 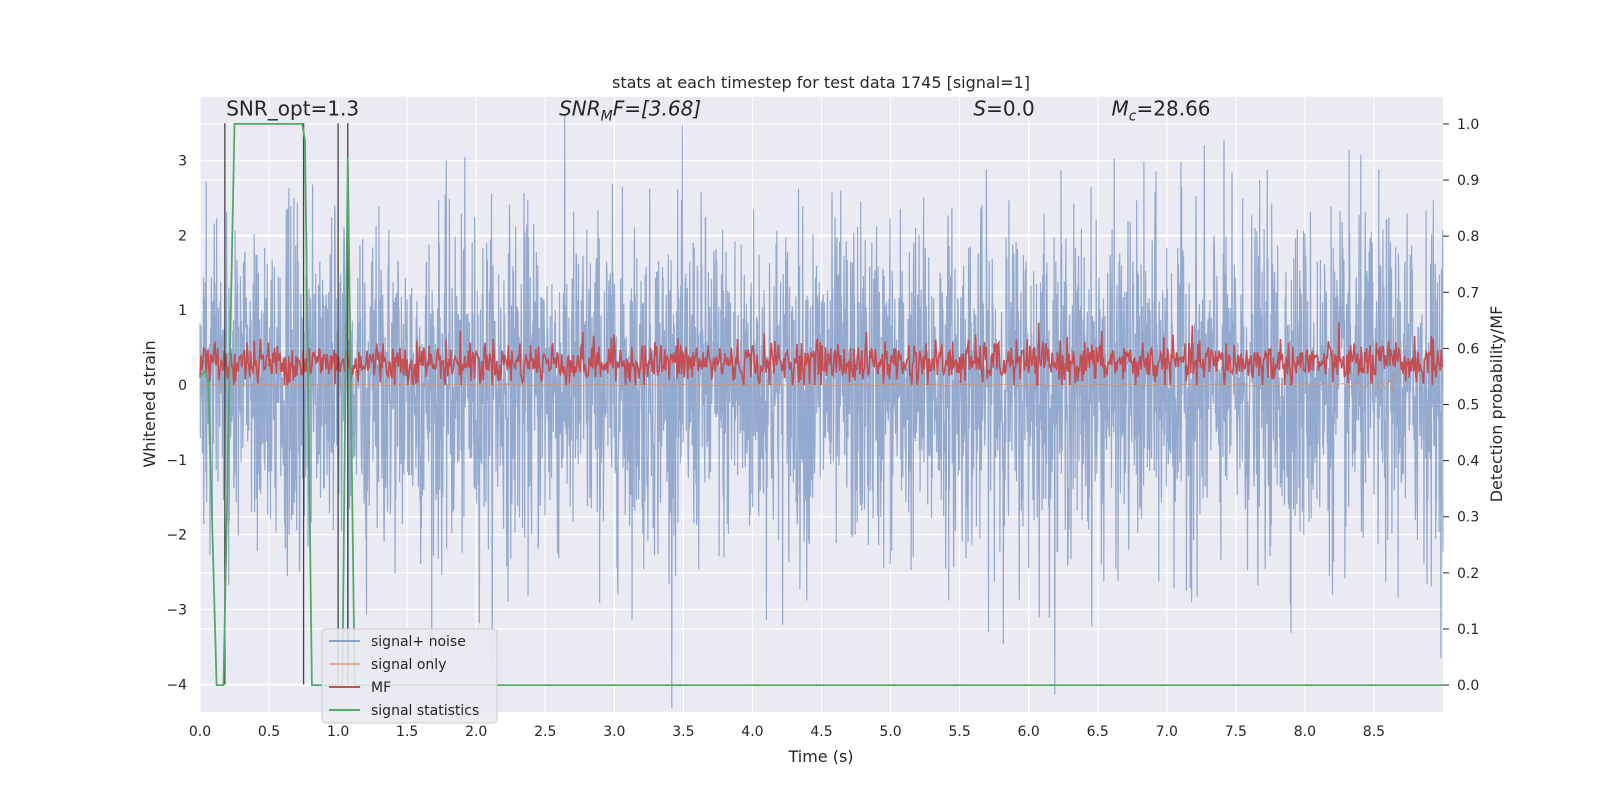 What do you see at coordinates (1029, 732) in the screenshot?
I see `x-tick-label-12: 6.0` at bounding box center [1029, 732].